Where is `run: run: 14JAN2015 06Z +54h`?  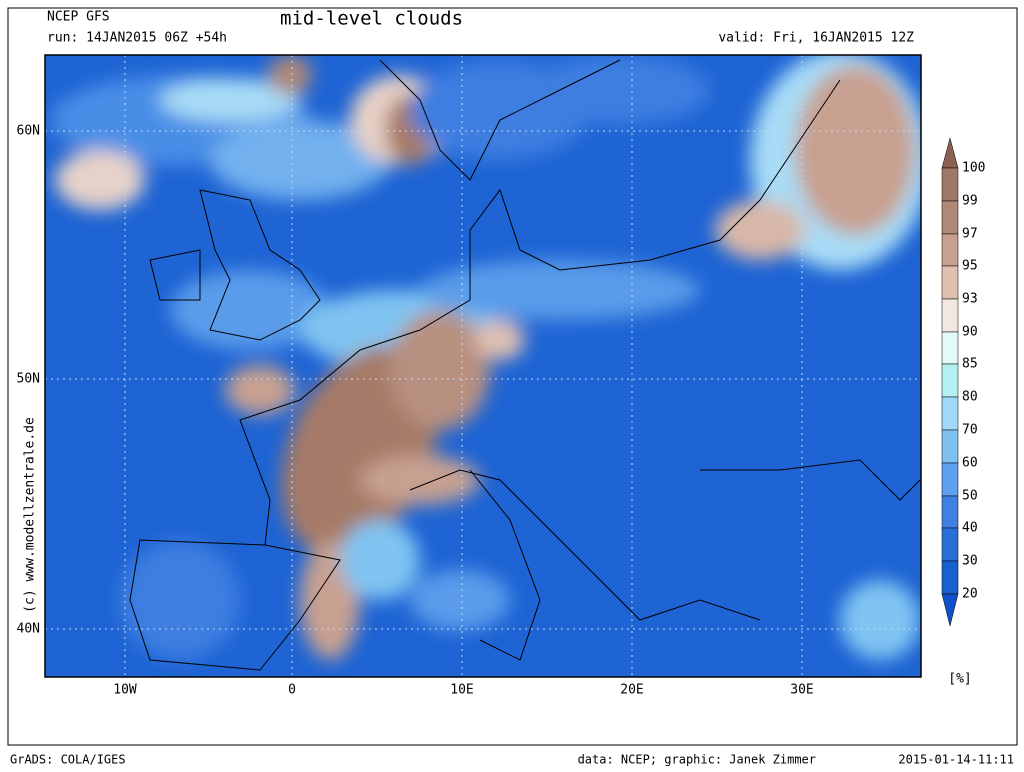 run: run: 14JAN2015 06Z +54h is located at coordinates (137, 38).